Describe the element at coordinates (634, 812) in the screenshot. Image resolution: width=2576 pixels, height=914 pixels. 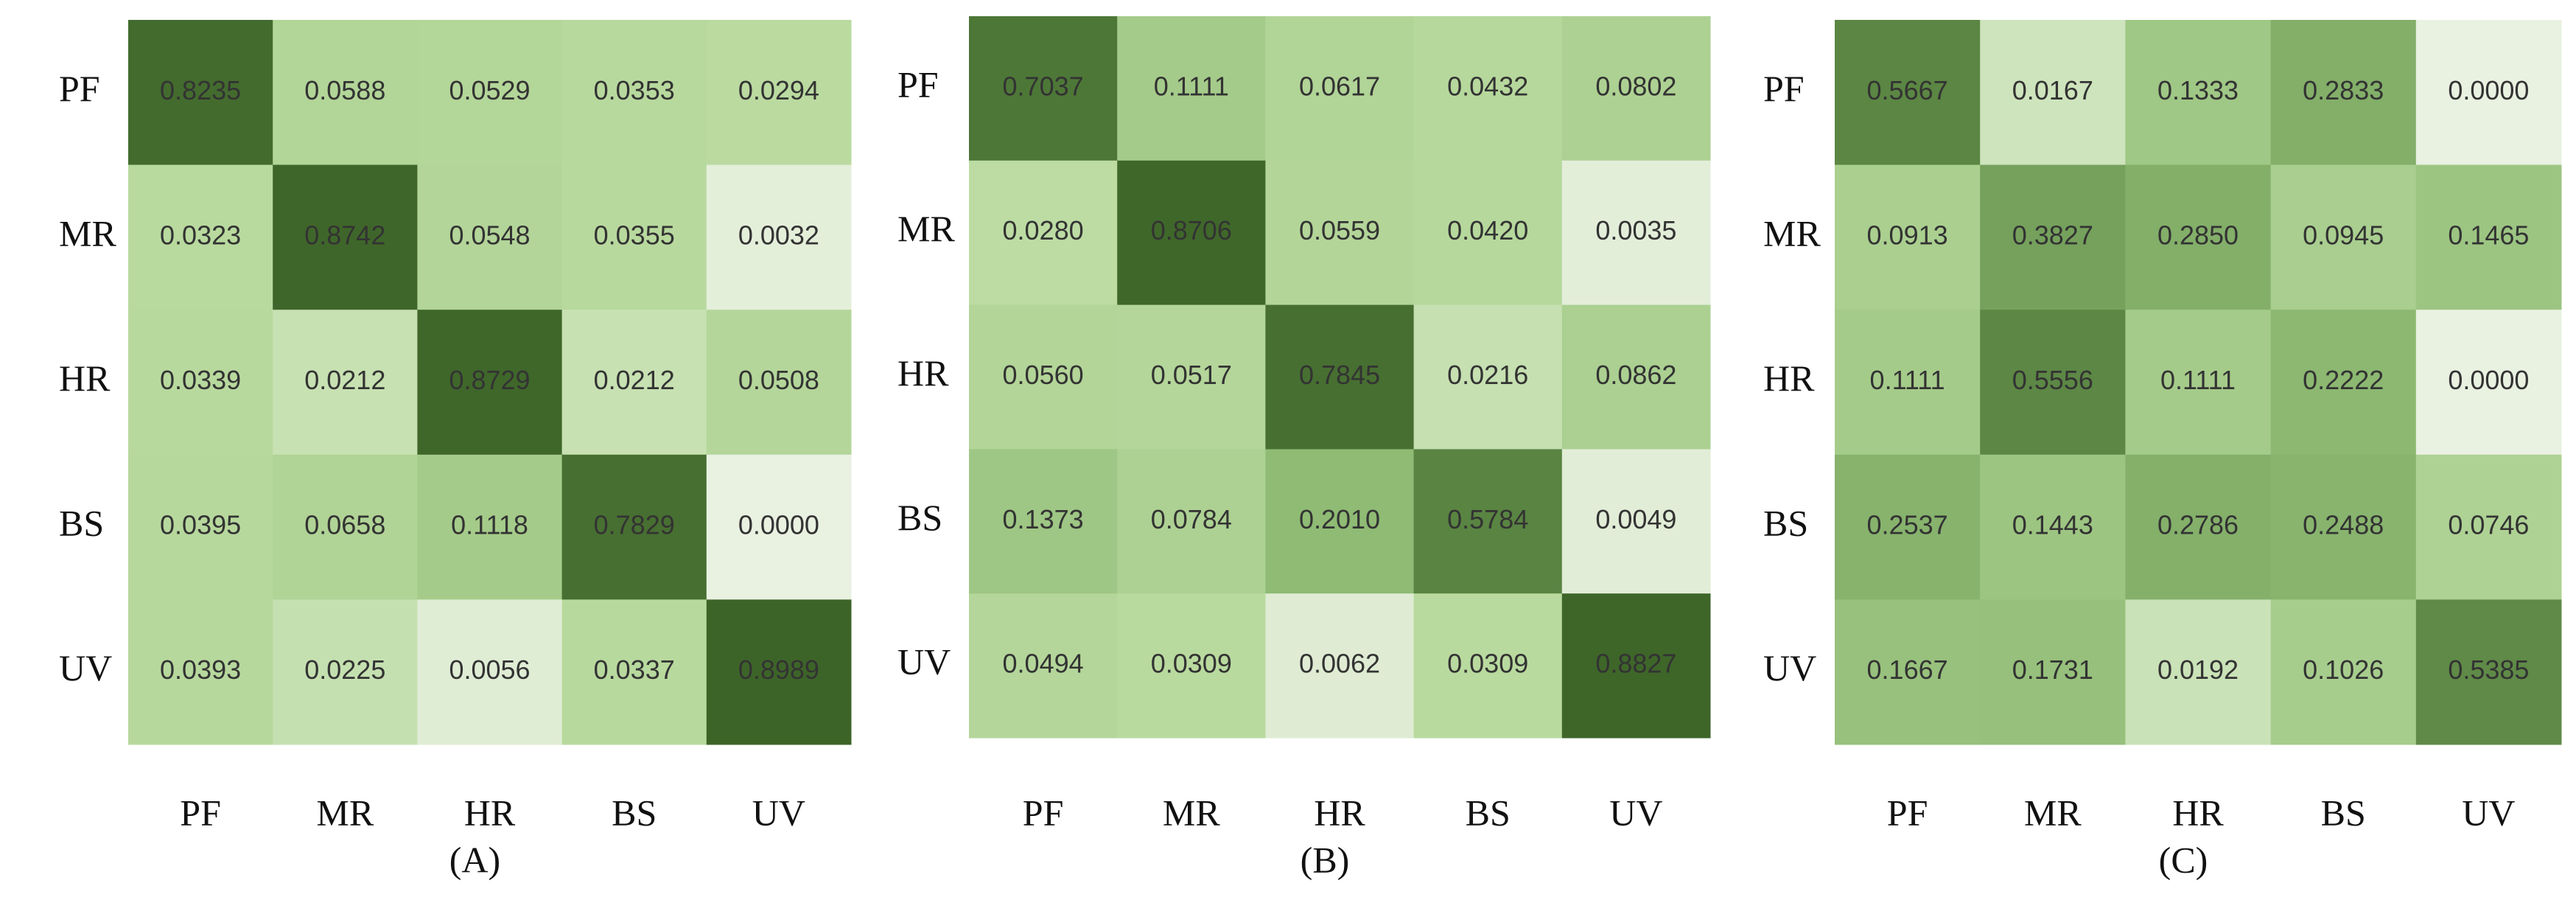
I see `x-tick-label: BS` at that location.